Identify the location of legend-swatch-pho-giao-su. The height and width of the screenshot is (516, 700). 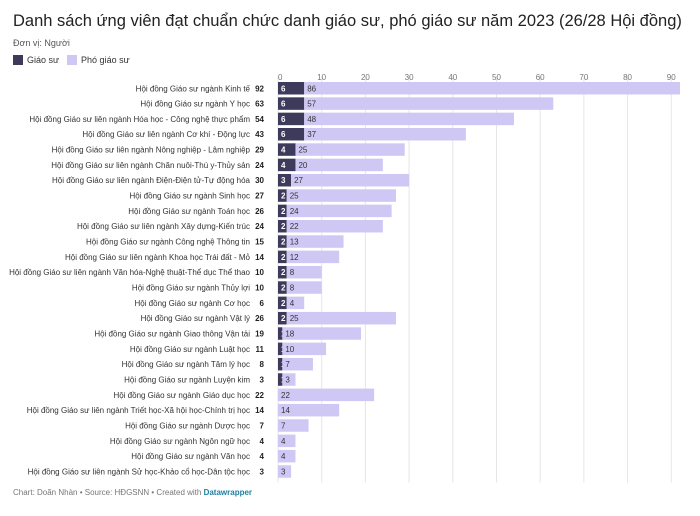
(72, 60).